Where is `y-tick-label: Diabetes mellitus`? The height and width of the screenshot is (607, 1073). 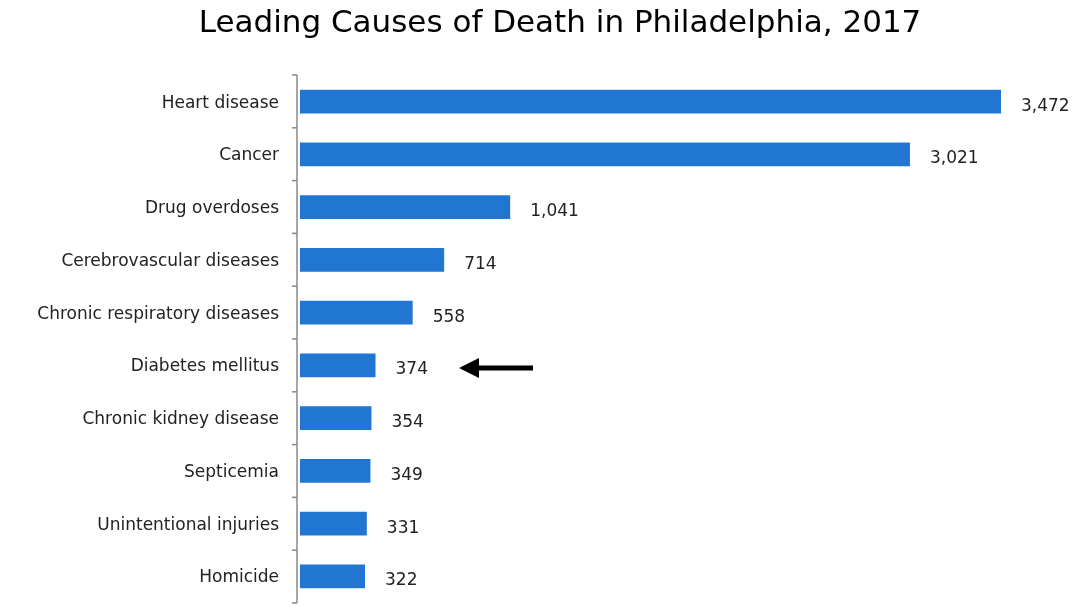 y-tick-label: Diabetes mellitus is located at coordinates (205, 365).